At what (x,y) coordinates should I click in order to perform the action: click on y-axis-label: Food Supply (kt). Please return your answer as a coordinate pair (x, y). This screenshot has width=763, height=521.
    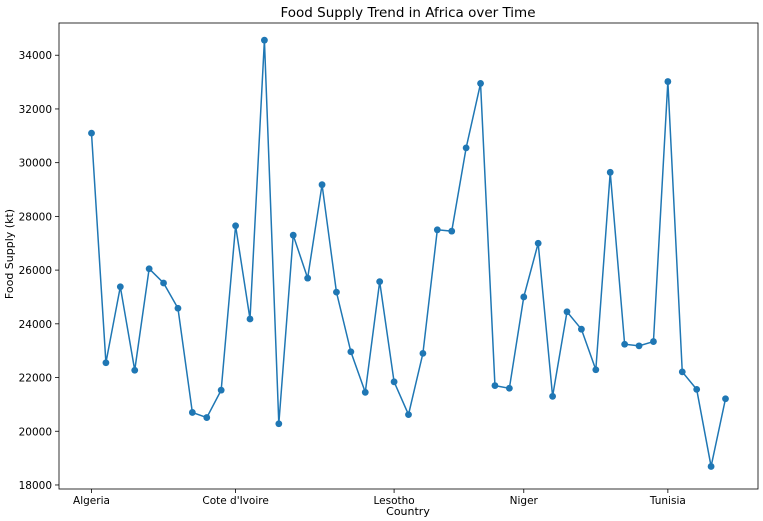
    Looking at the image, I should click on (9, 254).